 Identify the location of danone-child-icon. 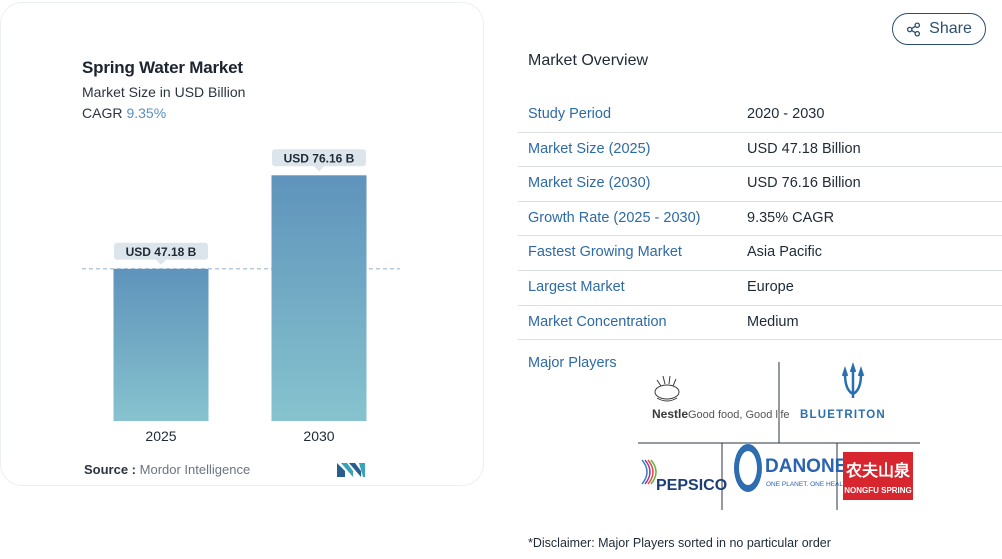
(748, 468).